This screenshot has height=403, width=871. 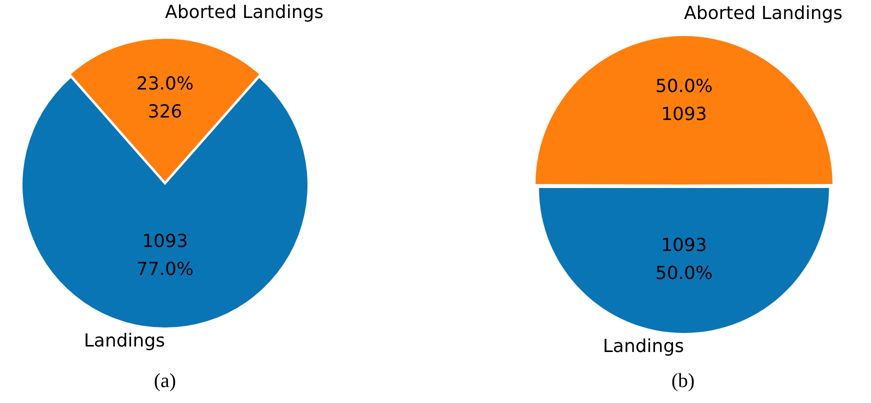 What do you see at coordinates (684, 101) in the screenshot?
I see `data-label: 50.0% 1093` at bounding box center [684, 101].